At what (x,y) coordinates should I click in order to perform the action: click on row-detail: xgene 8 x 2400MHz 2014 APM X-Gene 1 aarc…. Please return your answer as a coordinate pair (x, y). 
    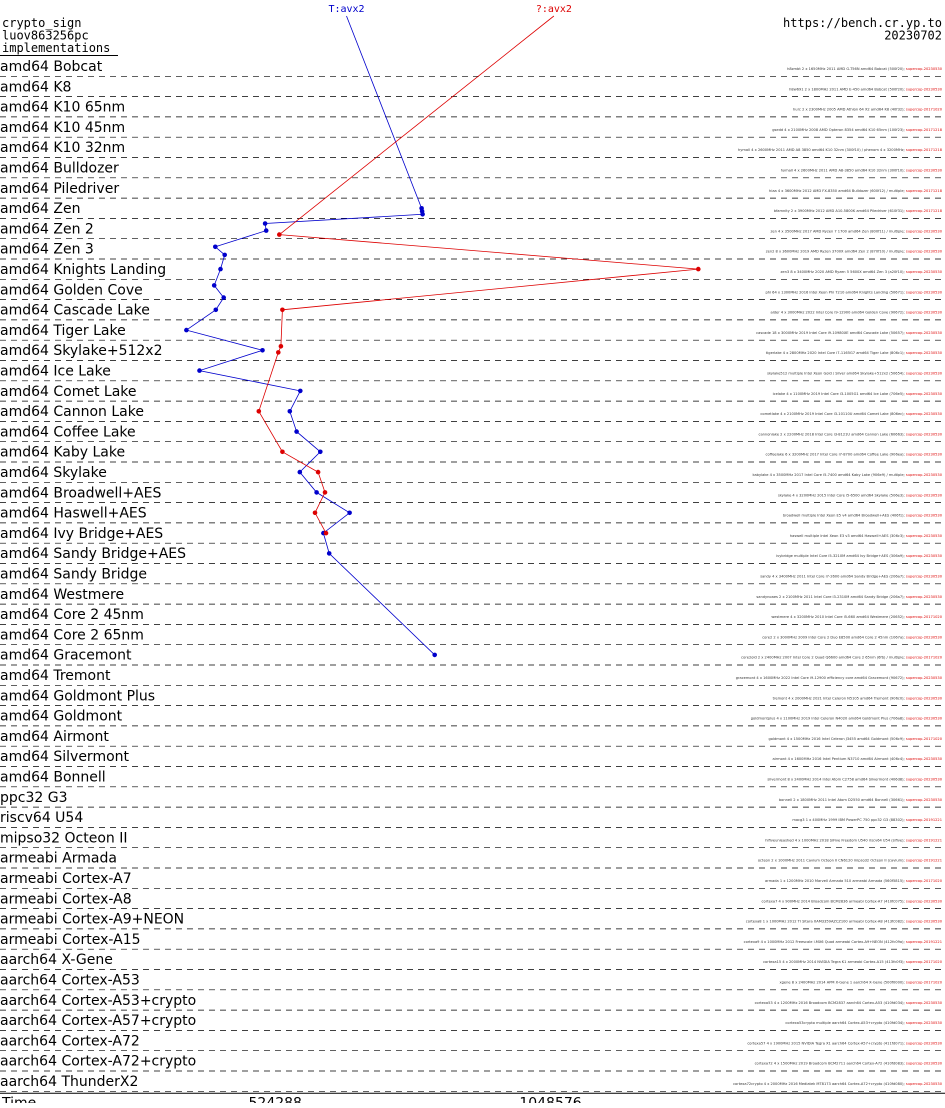
    Looking at the image, I should click on (861, 983).